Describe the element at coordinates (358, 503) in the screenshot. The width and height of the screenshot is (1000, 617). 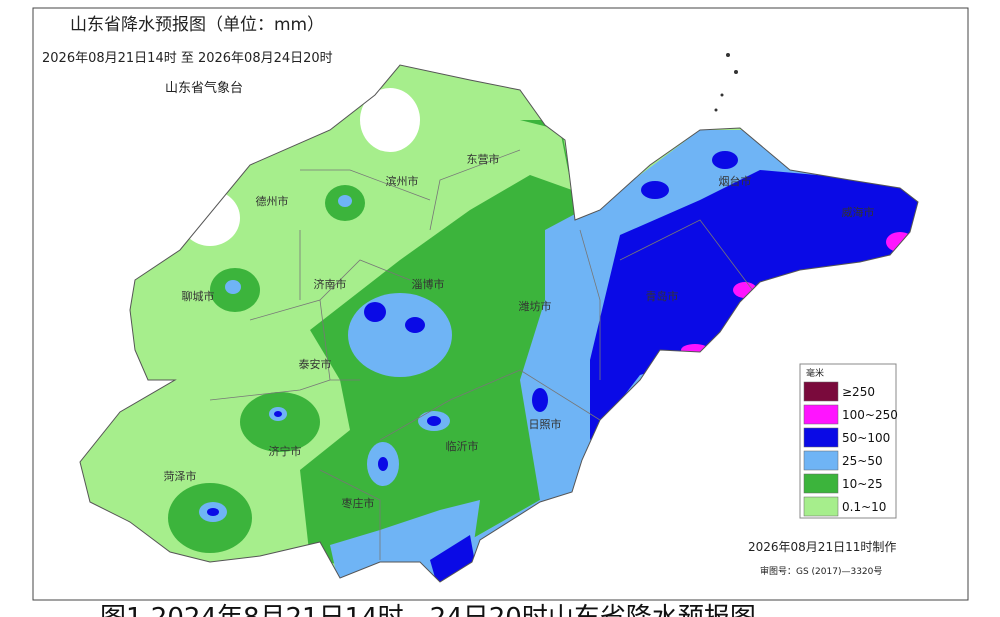
I see `city-label: 枣庄市` at that location.